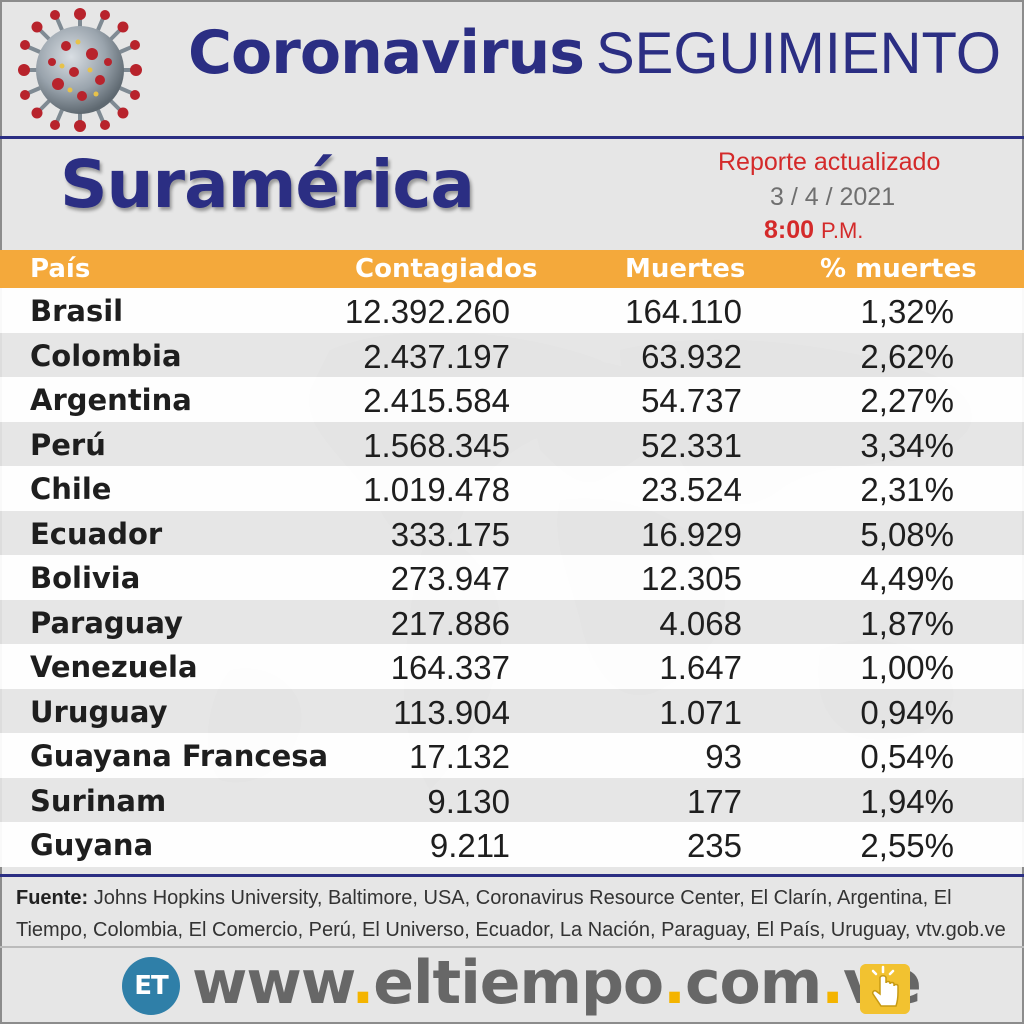 This screenshot has width=1024, height=1024. I want to click on cell-deaths: 52.331, so click(691, 445).